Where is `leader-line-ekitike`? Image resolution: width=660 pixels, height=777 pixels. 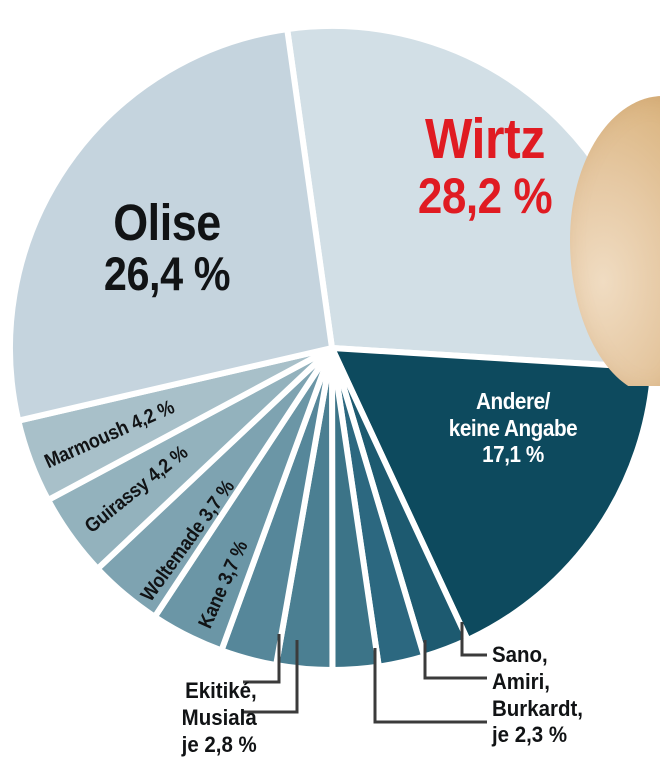
leader-line-ekitike is located at coordinates (262, 659).